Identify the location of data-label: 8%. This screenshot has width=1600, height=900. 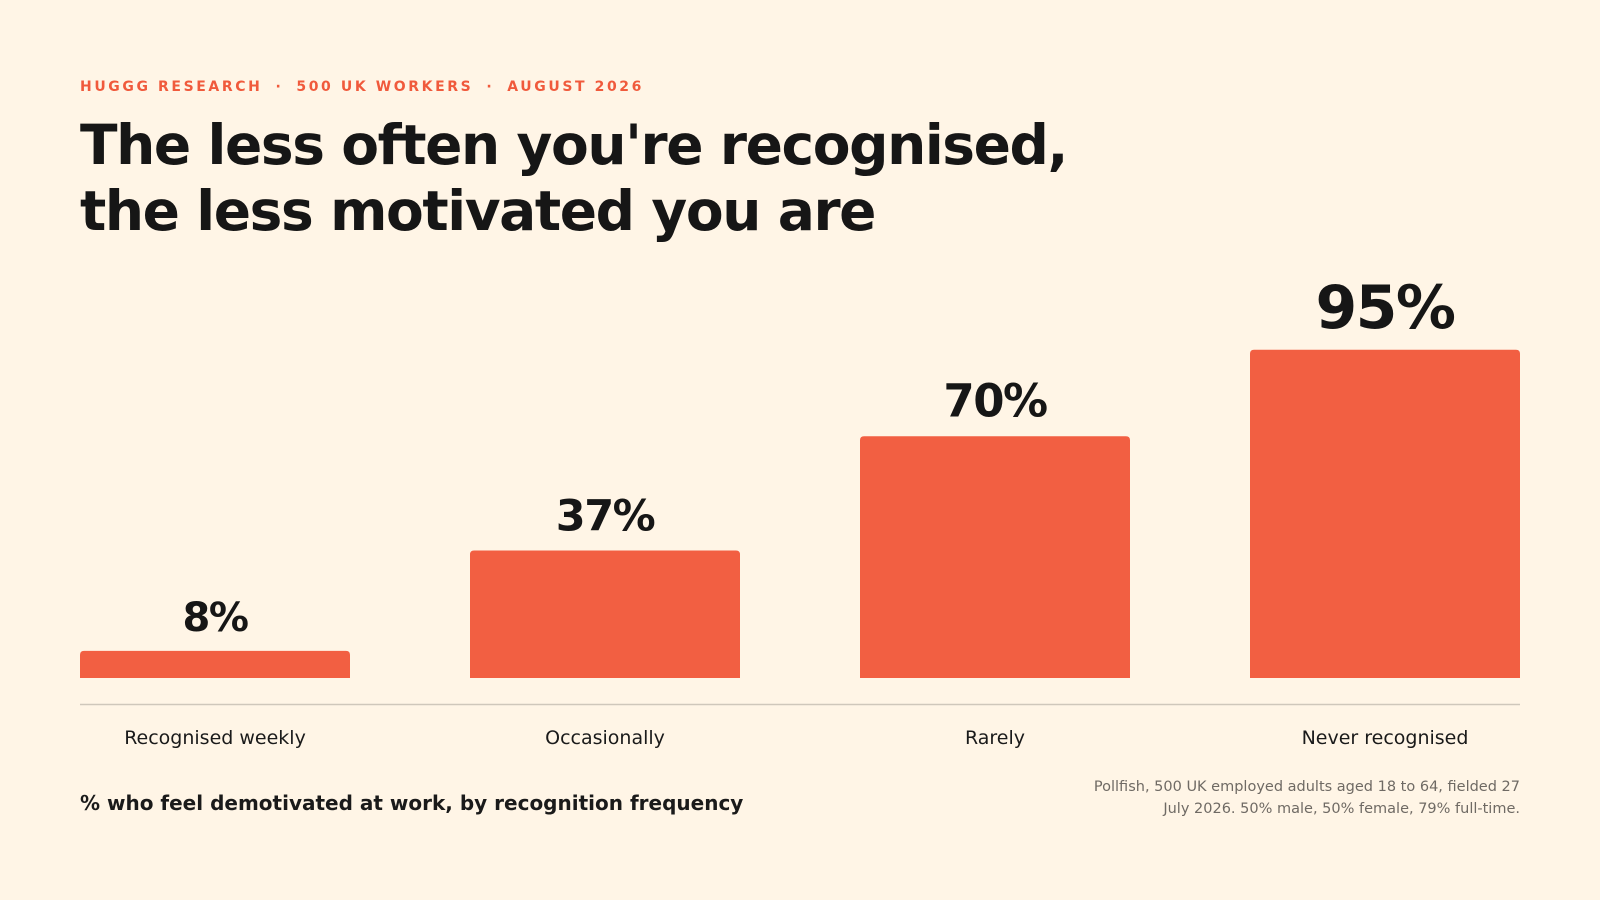
(215, 618).